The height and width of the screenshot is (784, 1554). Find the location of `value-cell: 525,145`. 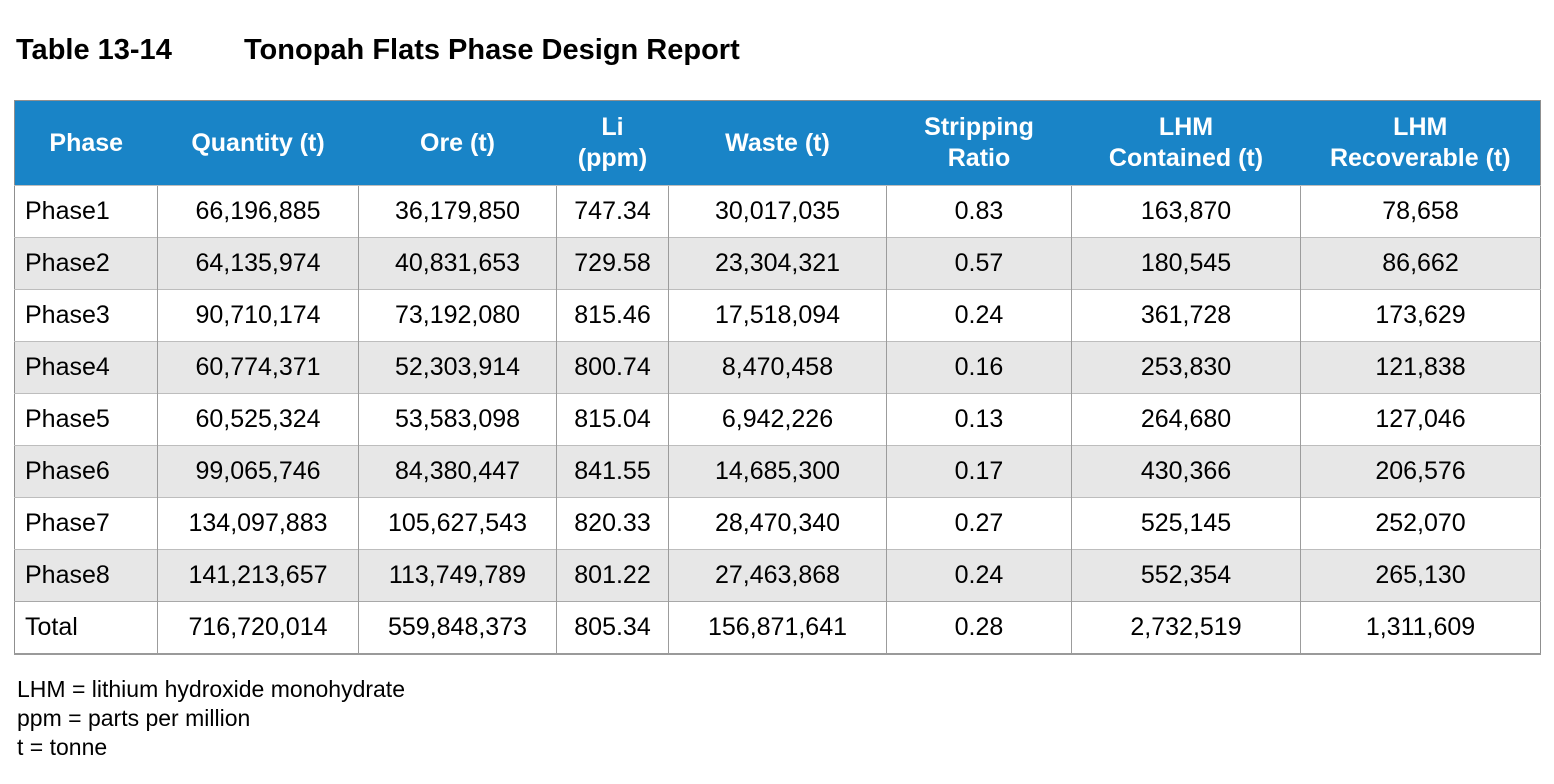

value-cell: 525,145 is located at coordinates (1186, 523).